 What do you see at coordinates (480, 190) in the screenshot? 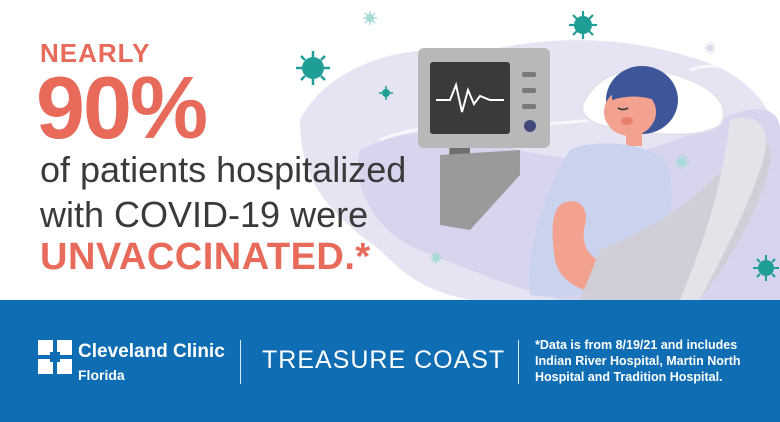
I see `monitor-arm` at bounding box center [480, 190].